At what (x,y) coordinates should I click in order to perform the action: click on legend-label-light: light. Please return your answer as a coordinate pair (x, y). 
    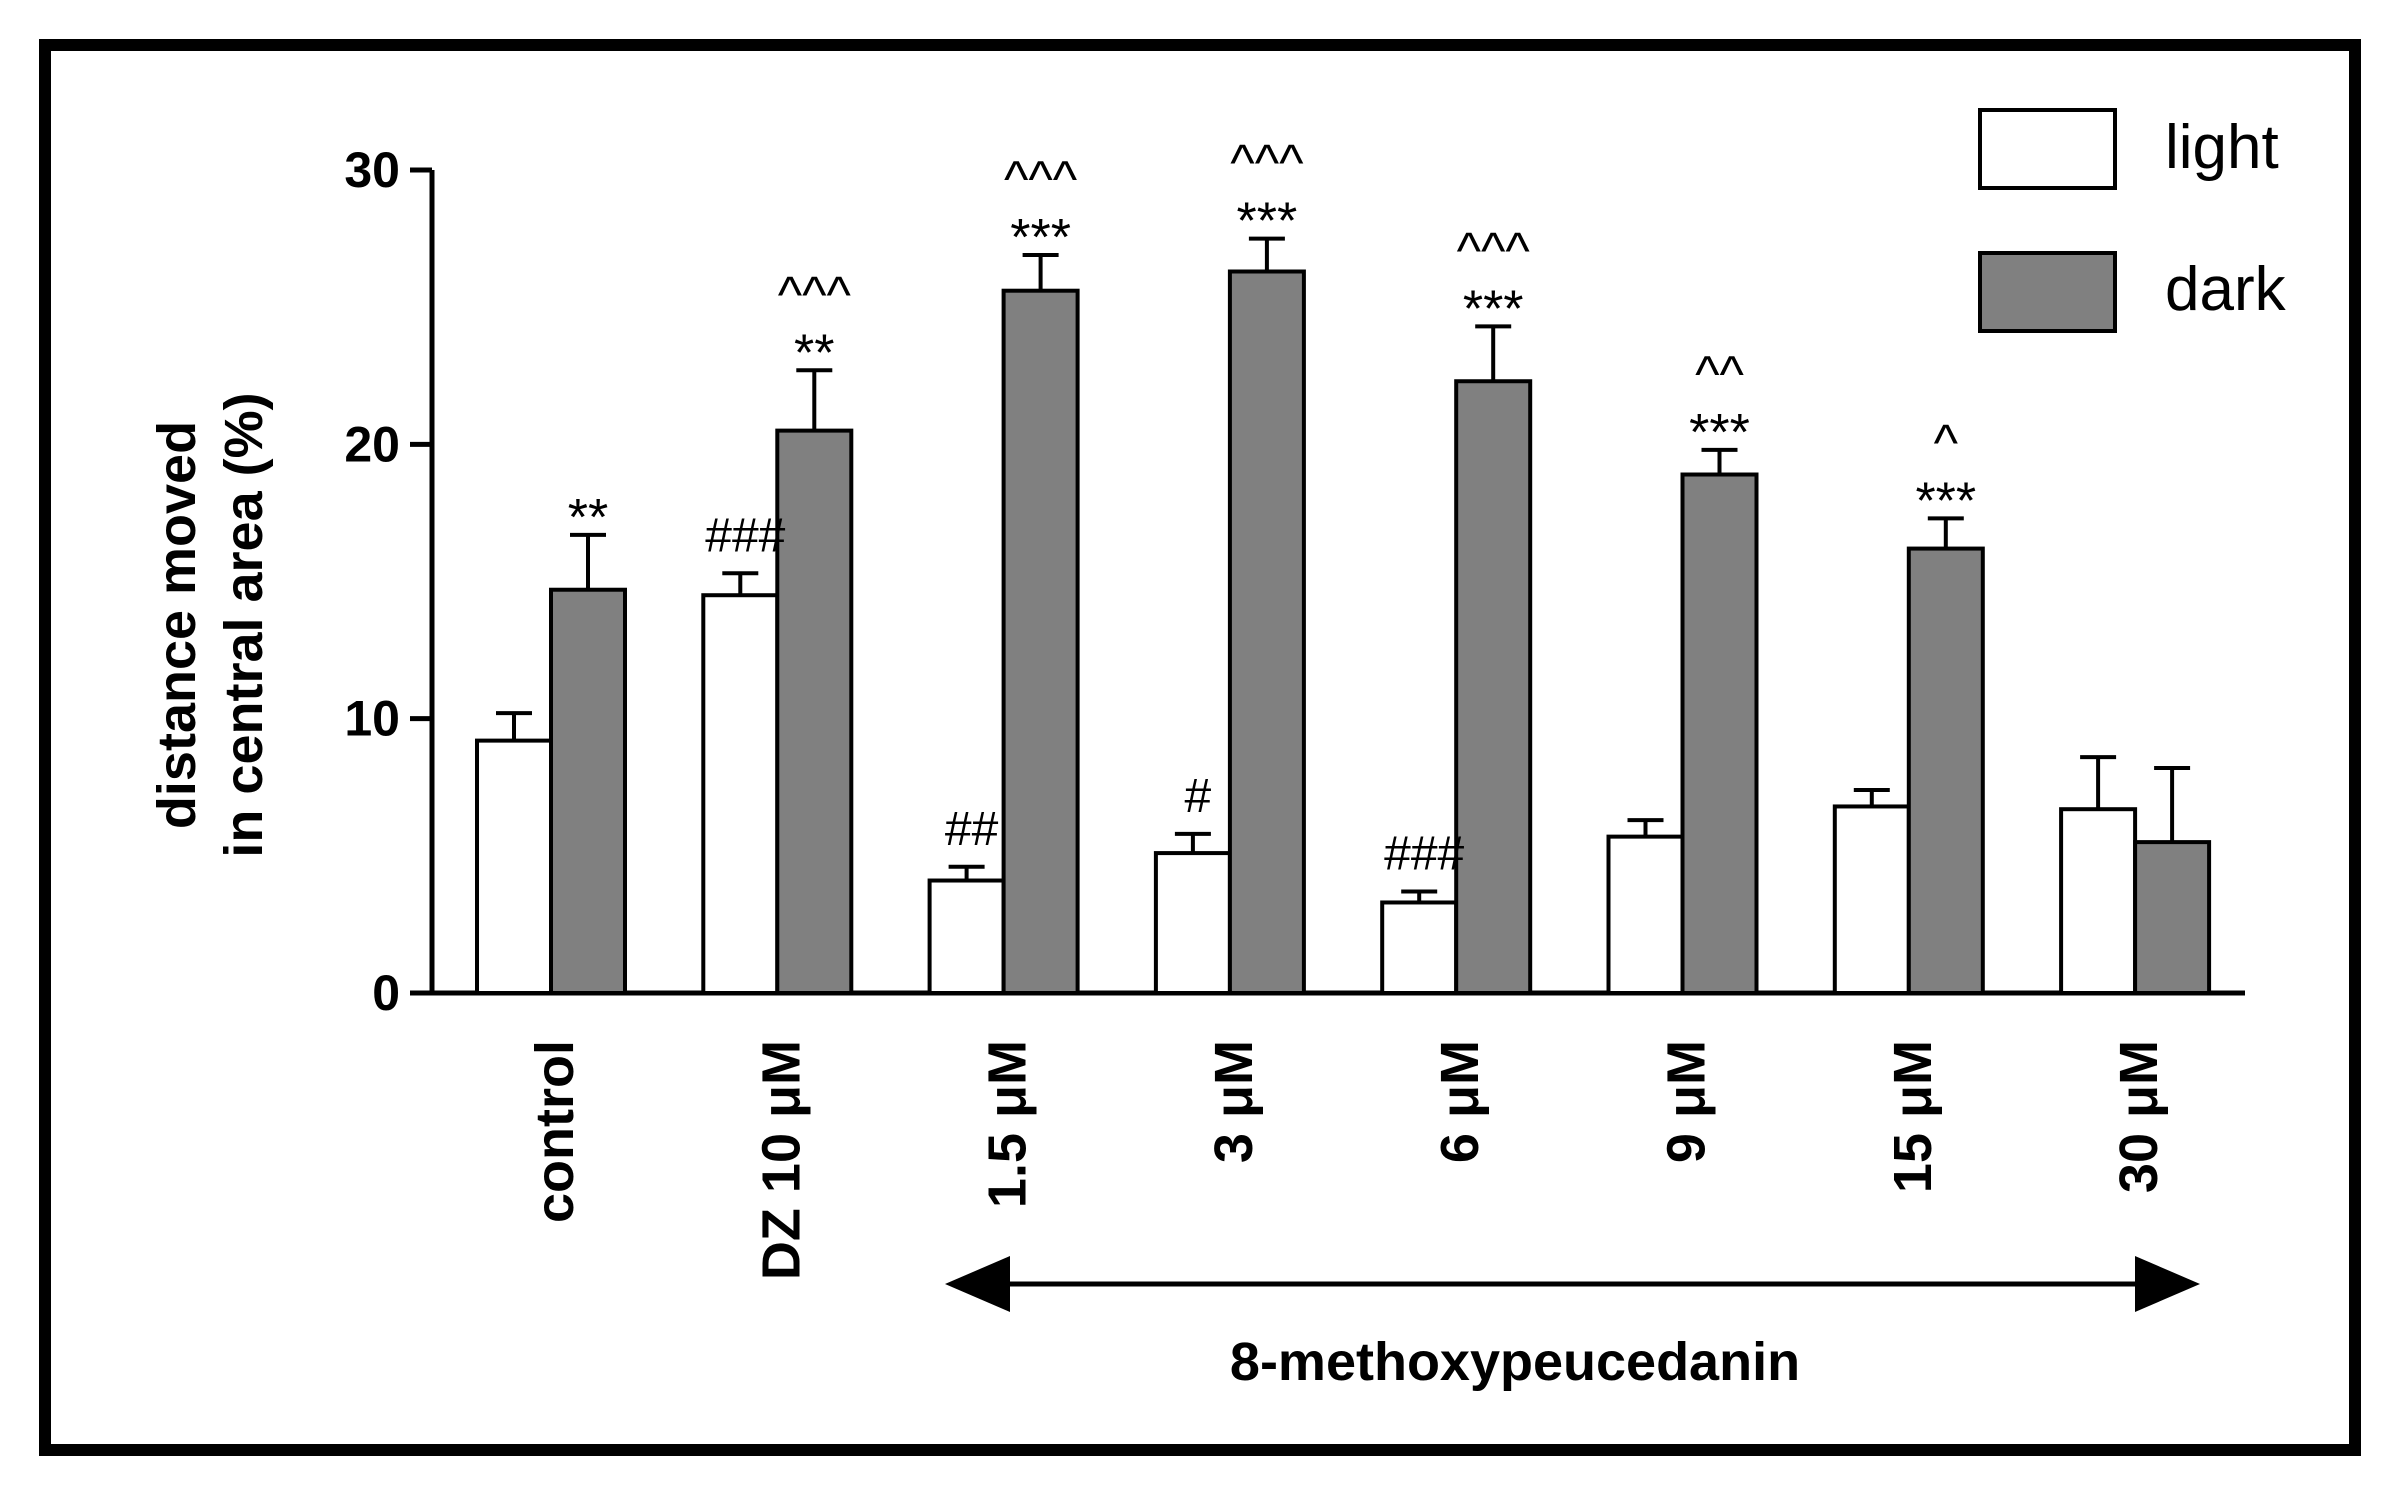
    Looking at the image, I should click on (2222, 147).